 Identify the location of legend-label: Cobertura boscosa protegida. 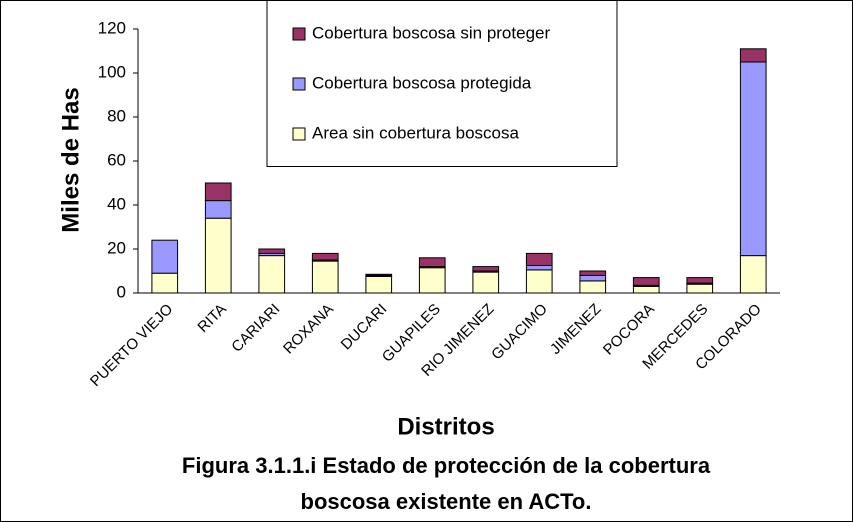
(422, 82).